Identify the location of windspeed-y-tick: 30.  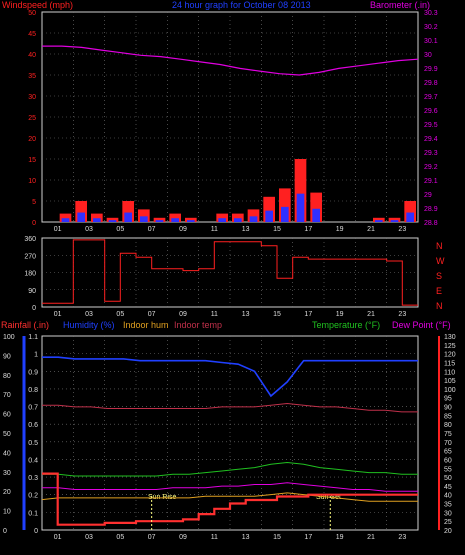
(32, 97).